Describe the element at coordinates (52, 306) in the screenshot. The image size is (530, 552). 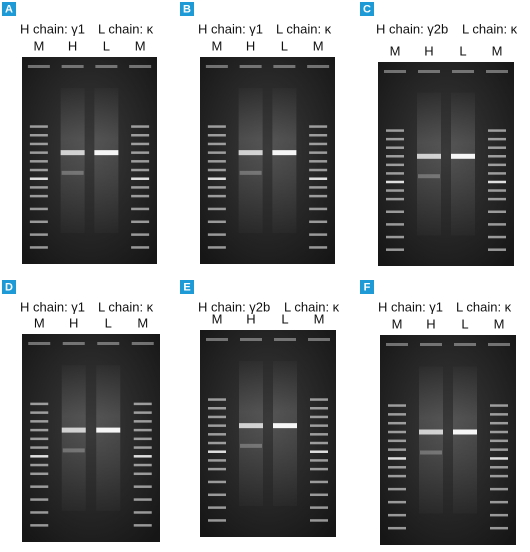
I see `h-chain-label: H chain: γ1` at that location.